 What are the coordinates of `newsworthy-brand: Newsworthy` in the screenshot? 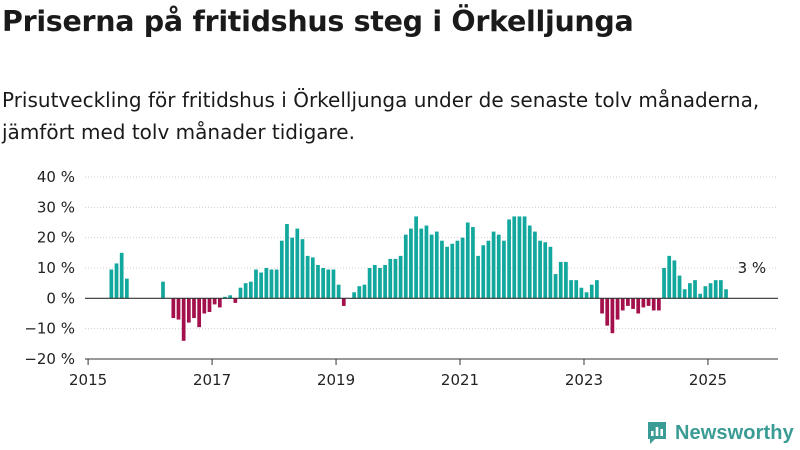 It's located at (720, 433).